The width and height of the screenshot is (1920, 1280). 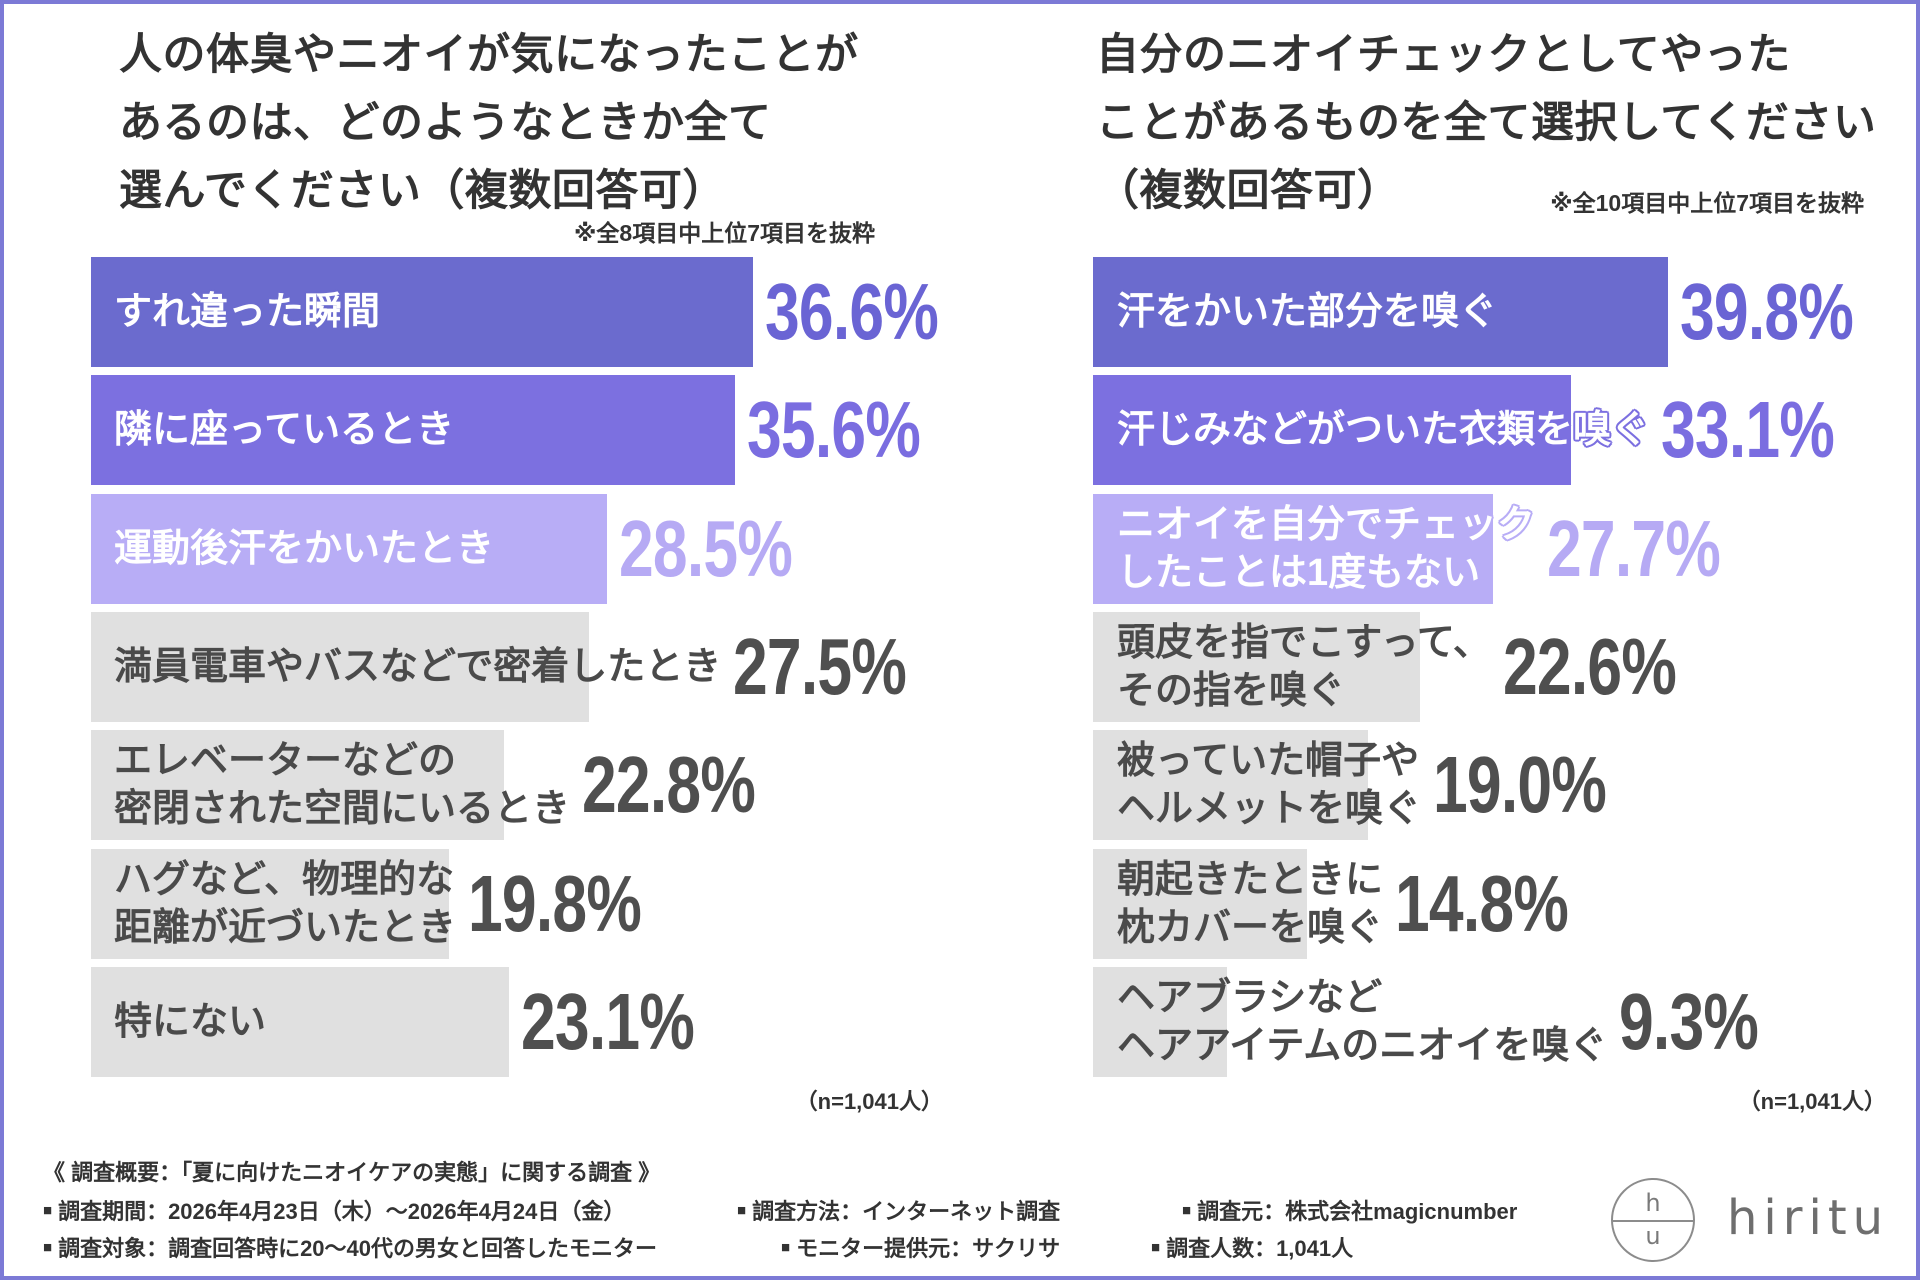 I want to click on bar-label: ハグなど、物理的な 距離が近づいたとき, so click(x=285, y=903).